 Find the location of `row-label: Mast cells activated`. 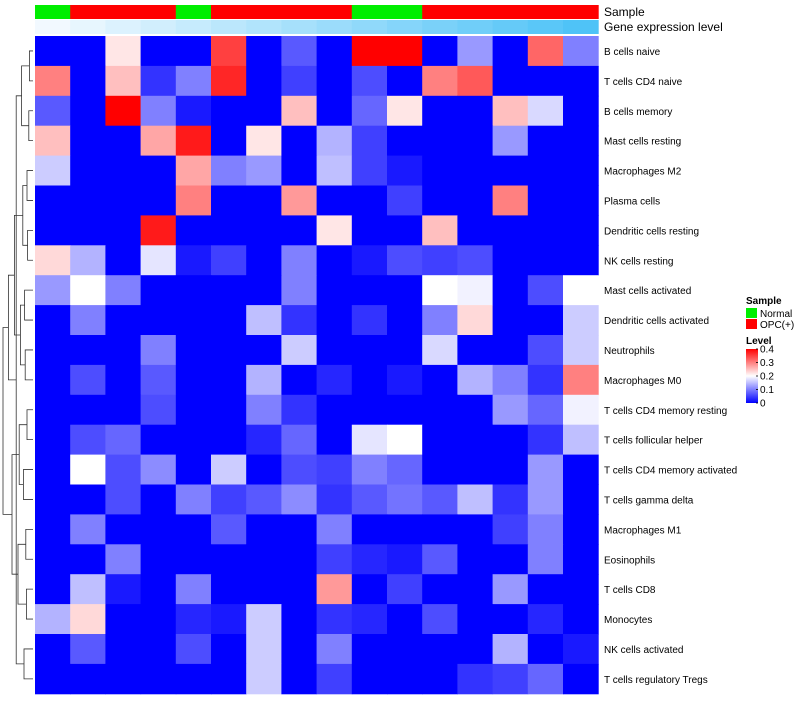

row-label: Mast cells activated is located at coordinates (647, 291).